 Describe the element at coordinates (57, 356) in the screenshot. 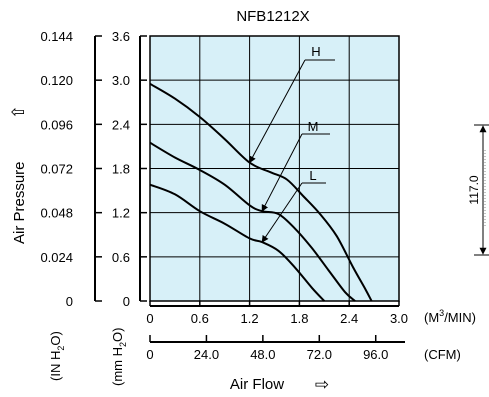

I see `y-axis-in-unit: (IN H2O)` at that location.